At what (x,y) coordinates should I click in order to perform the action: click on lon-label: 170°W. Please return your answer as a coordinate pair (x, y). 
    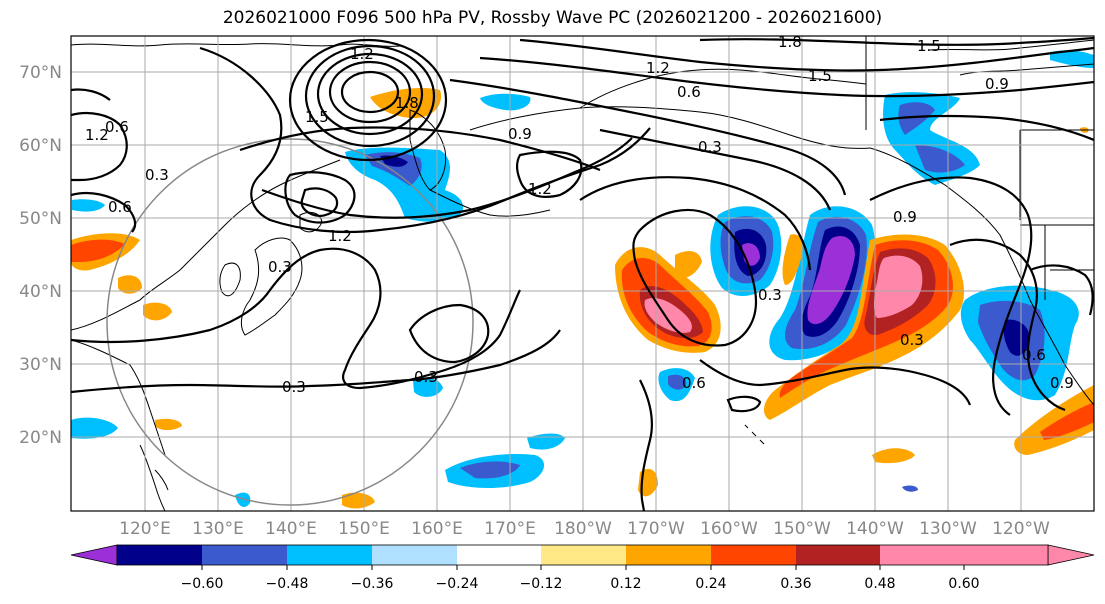
    Looking at the image, I should click on (656, 529).